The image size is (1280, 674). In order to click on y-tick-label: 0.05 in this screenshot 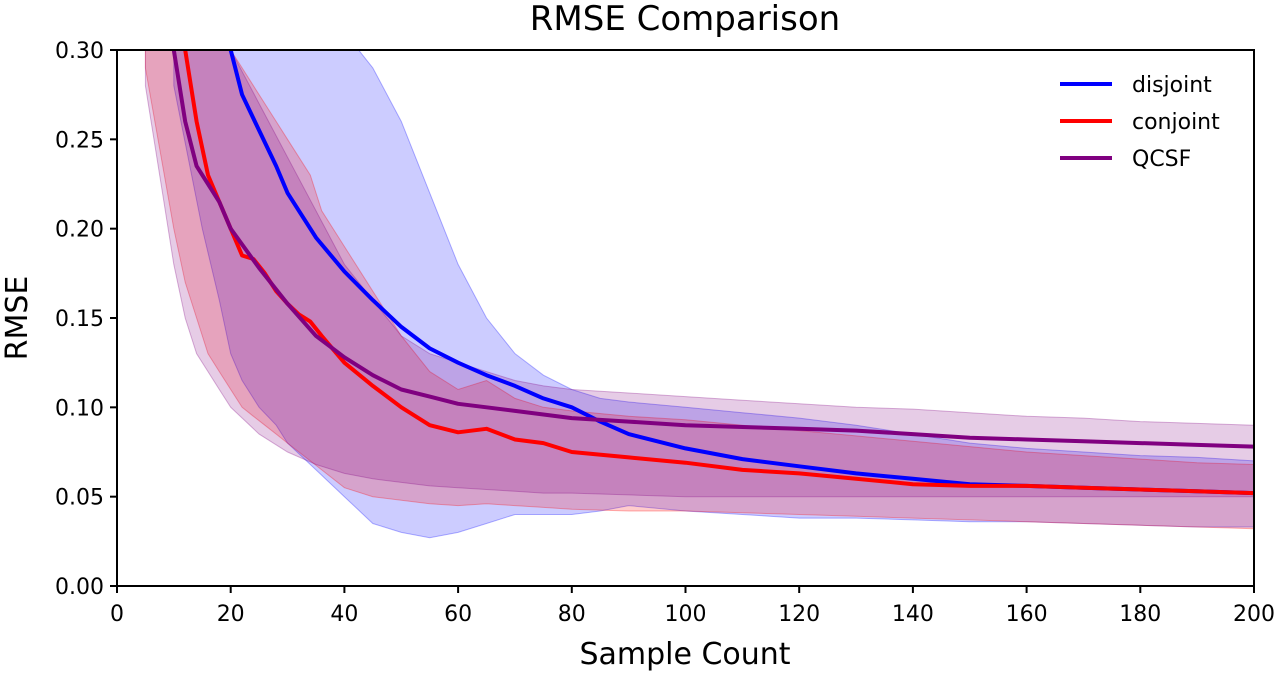, I will do `click(79, 498)`.